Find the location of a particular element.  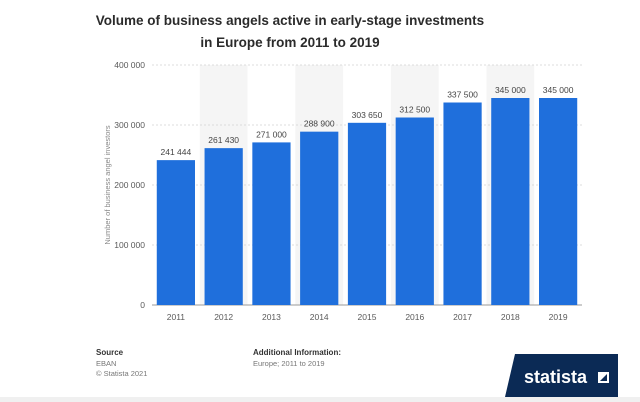

x-tick-label: 2014 is located at coordinates (319, 317).